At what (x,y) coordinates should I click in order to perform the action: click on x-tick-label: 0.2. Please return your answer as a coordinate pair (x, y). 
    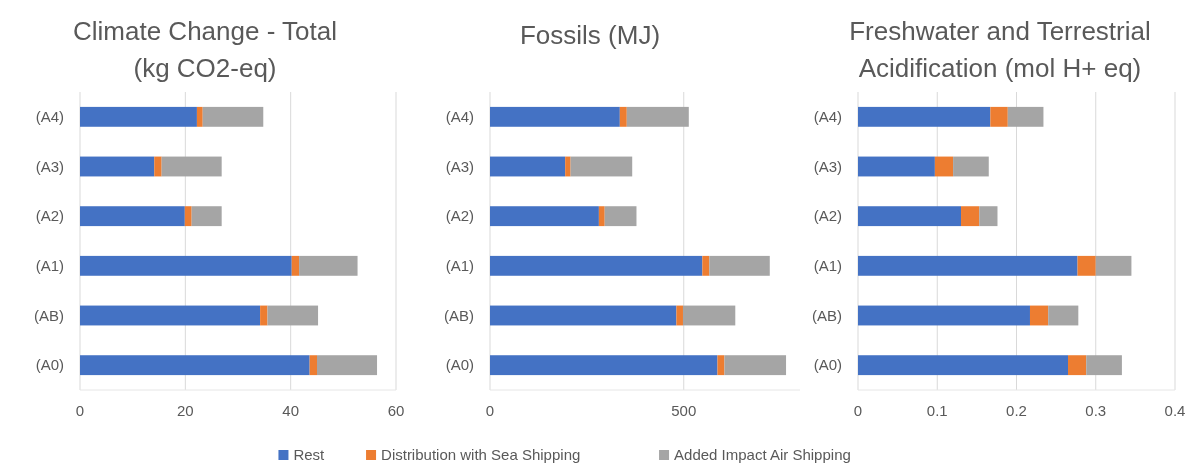
    Looking at the image, I should click on (1016, 410).